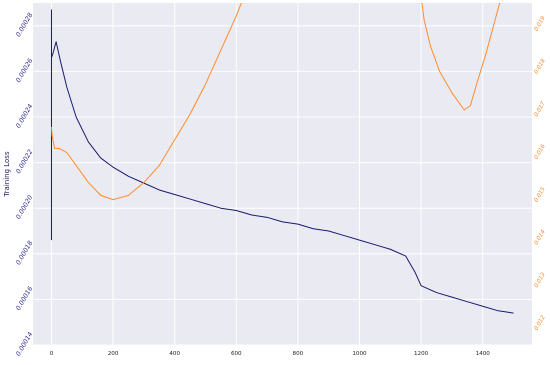  Describe the element at coordinates (52, 354) in the screenshot. I see `x-tick-label: 0` at that location.